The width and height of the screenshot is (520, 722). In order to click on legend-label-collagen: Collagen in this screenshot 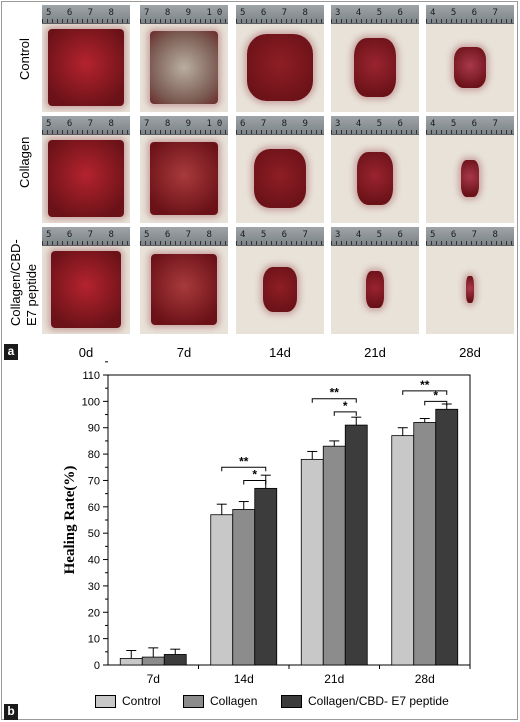, I will do `click(234, 701)`.